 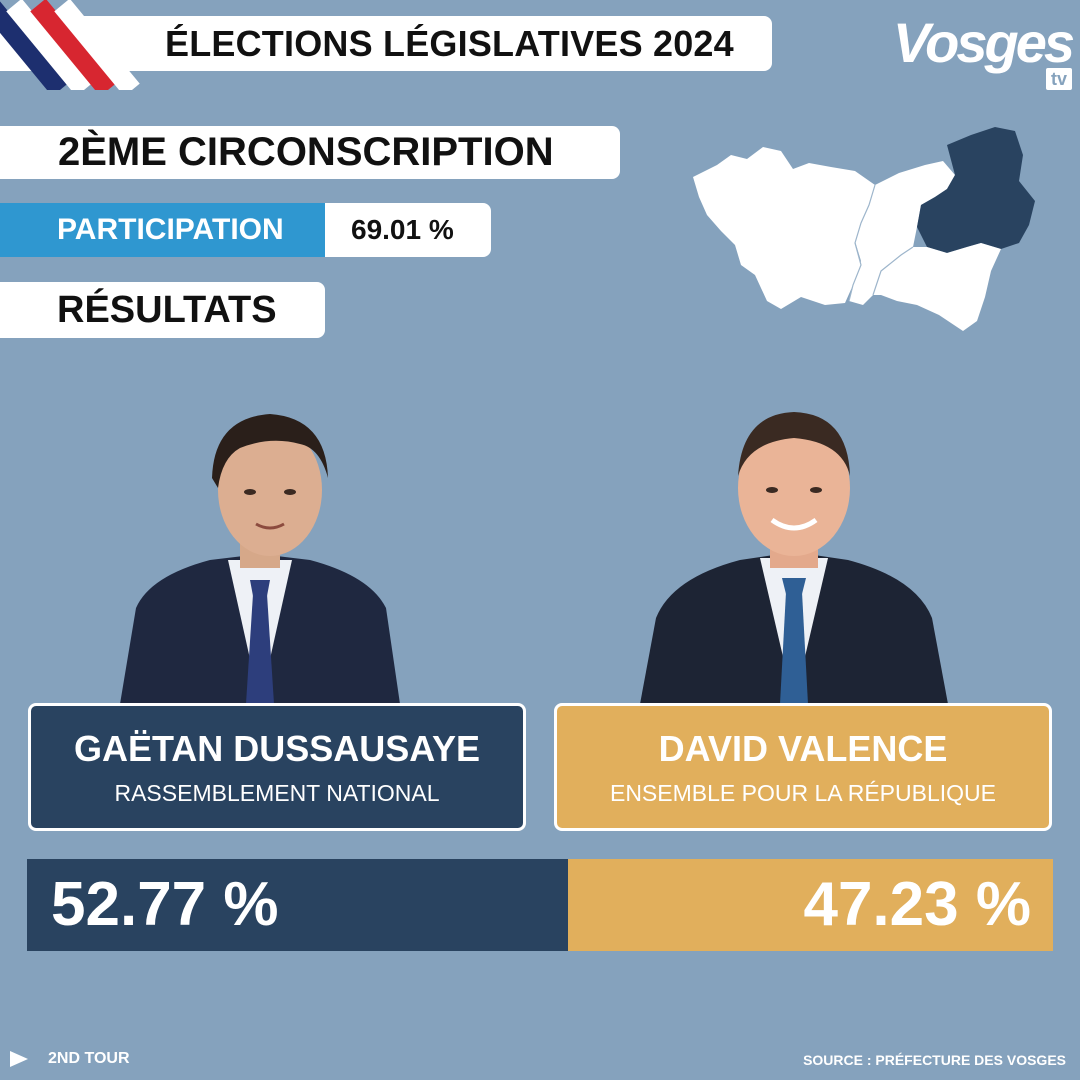 I want to click on result-bar-candidate-2: 47.23 %, so click(x=810, y=905).